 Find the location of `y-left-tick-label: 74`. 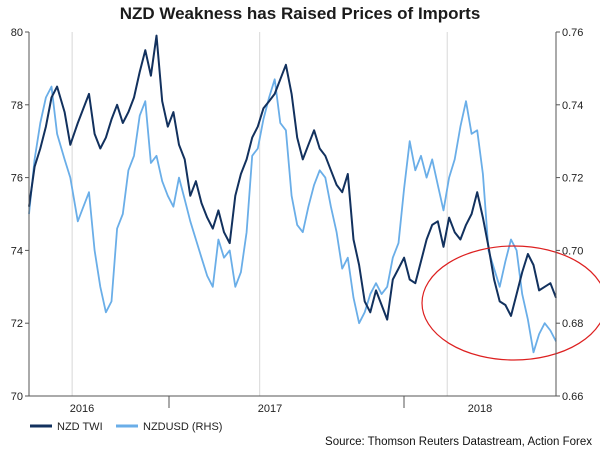

y-left-tick-label: 74 is located at coordinates (17, 251).